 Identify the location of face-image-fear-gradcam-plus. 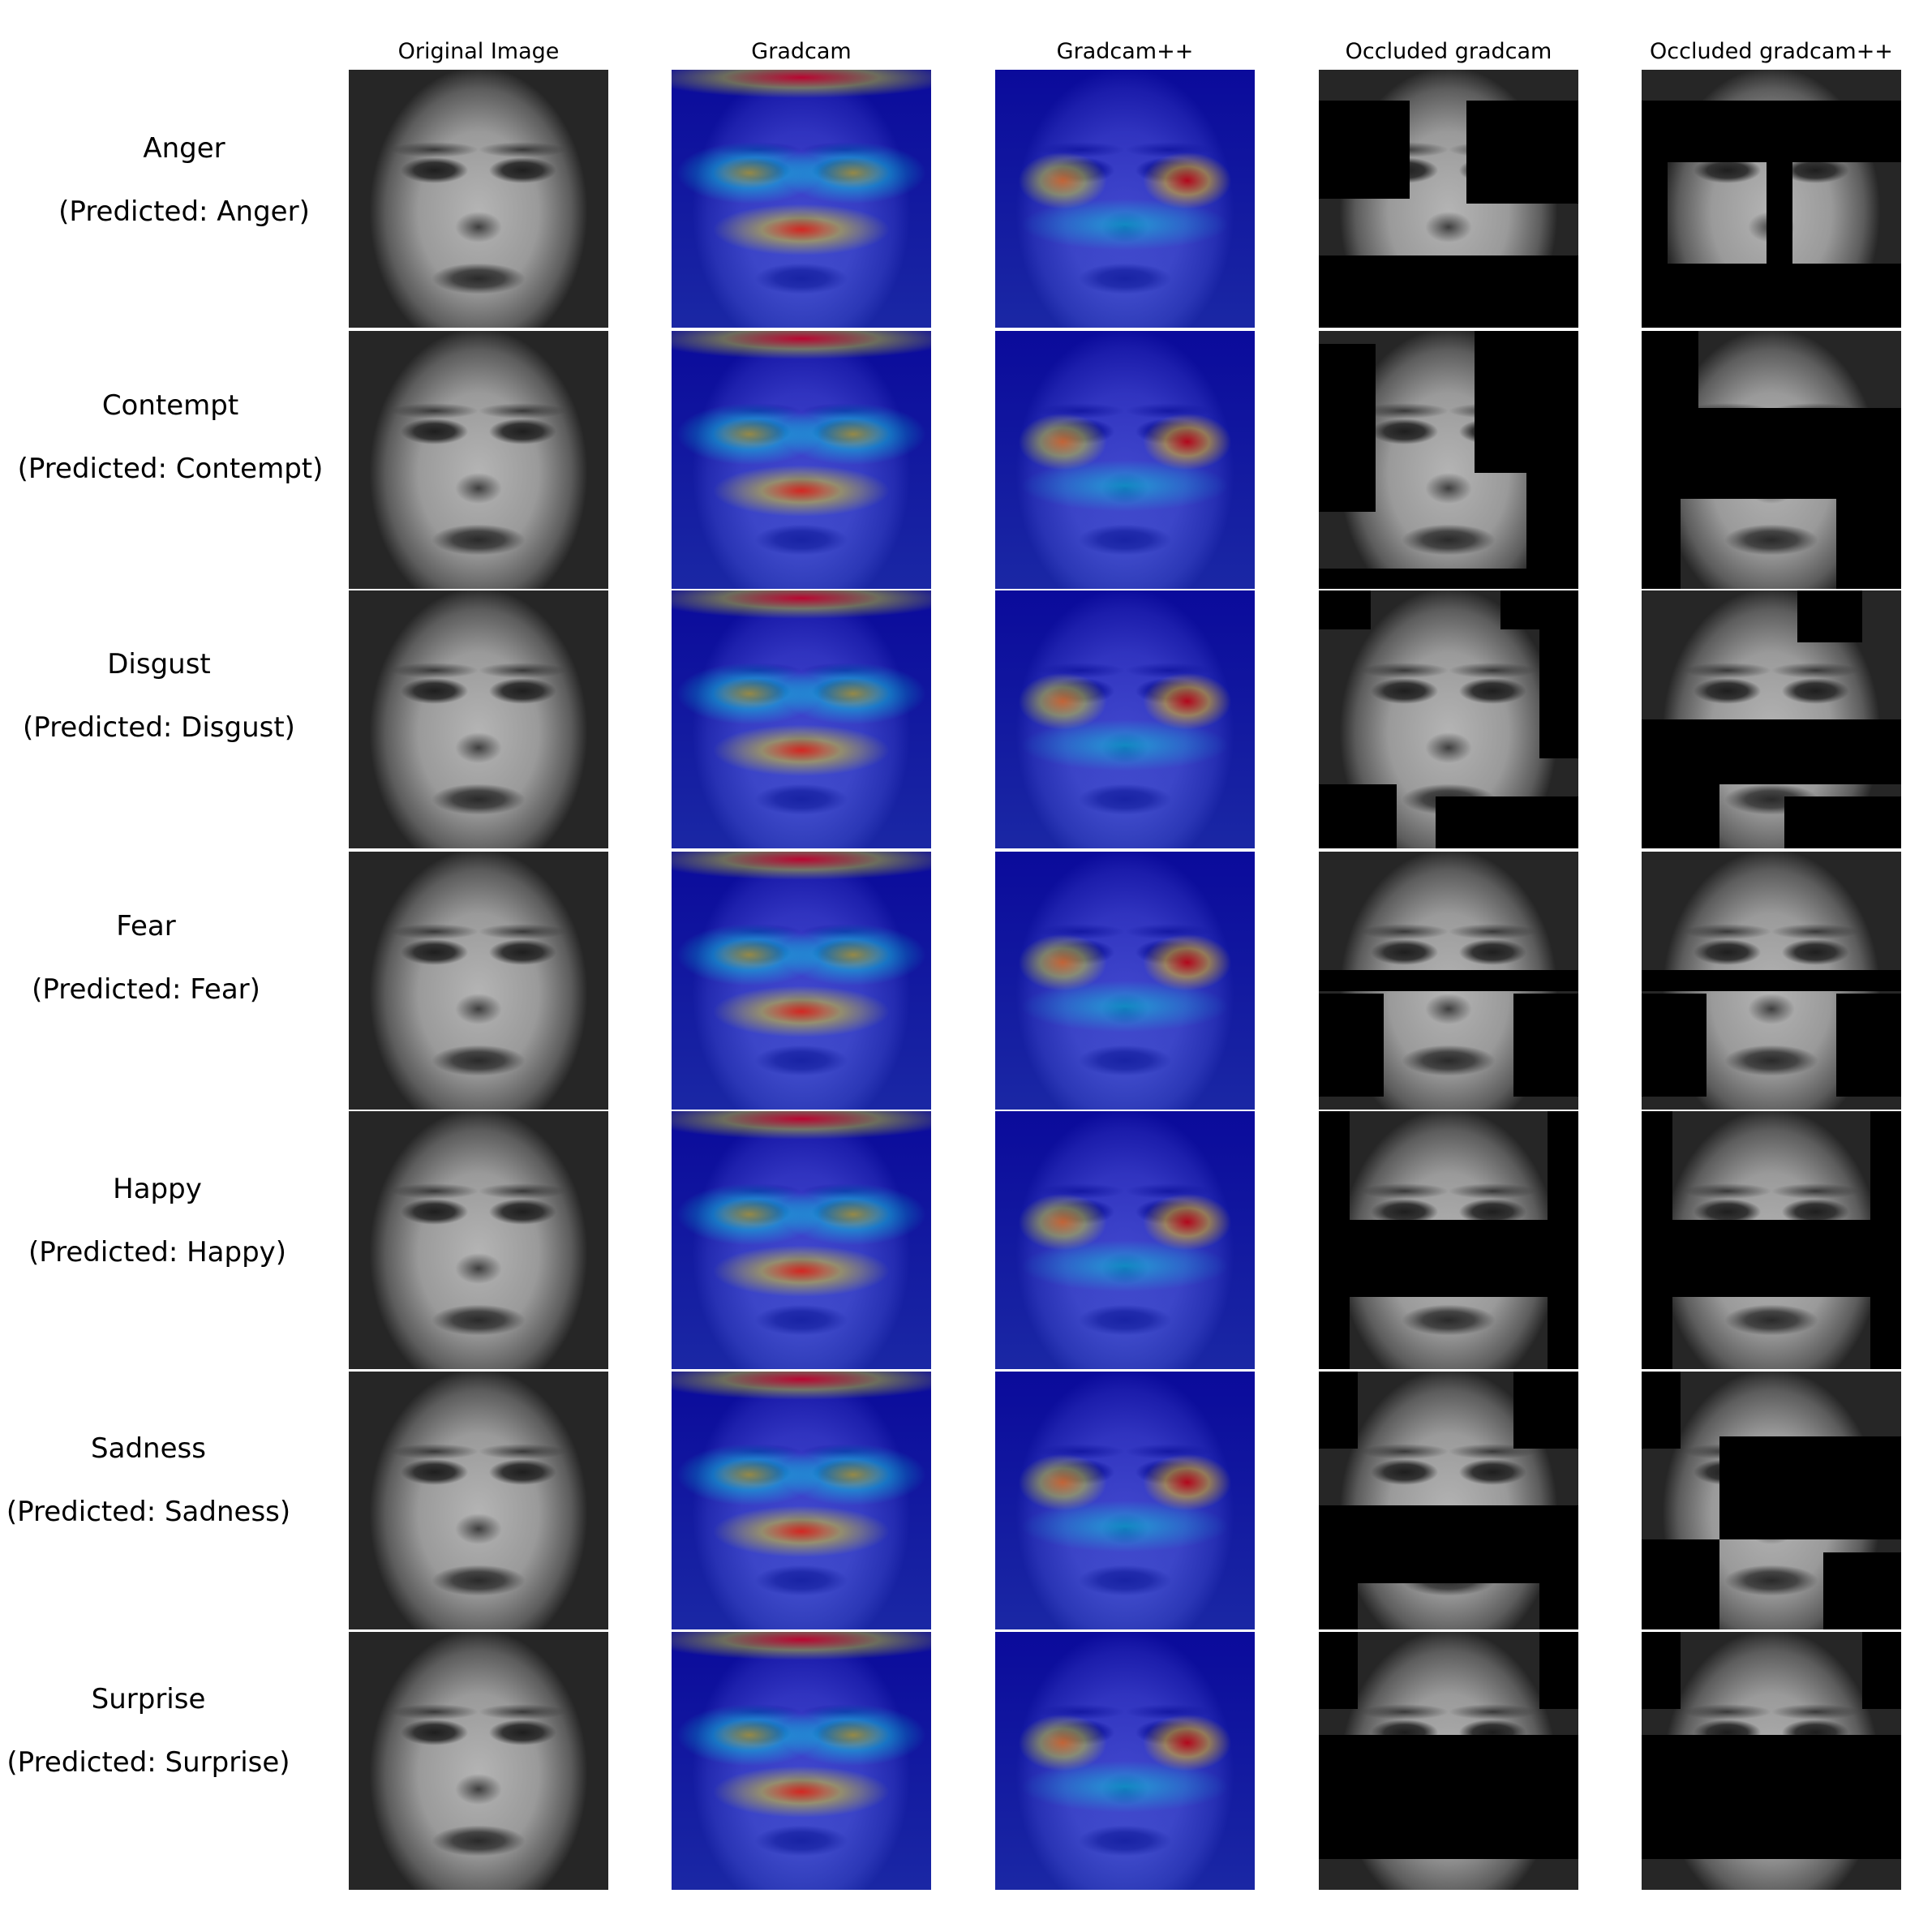
(1125, 981).